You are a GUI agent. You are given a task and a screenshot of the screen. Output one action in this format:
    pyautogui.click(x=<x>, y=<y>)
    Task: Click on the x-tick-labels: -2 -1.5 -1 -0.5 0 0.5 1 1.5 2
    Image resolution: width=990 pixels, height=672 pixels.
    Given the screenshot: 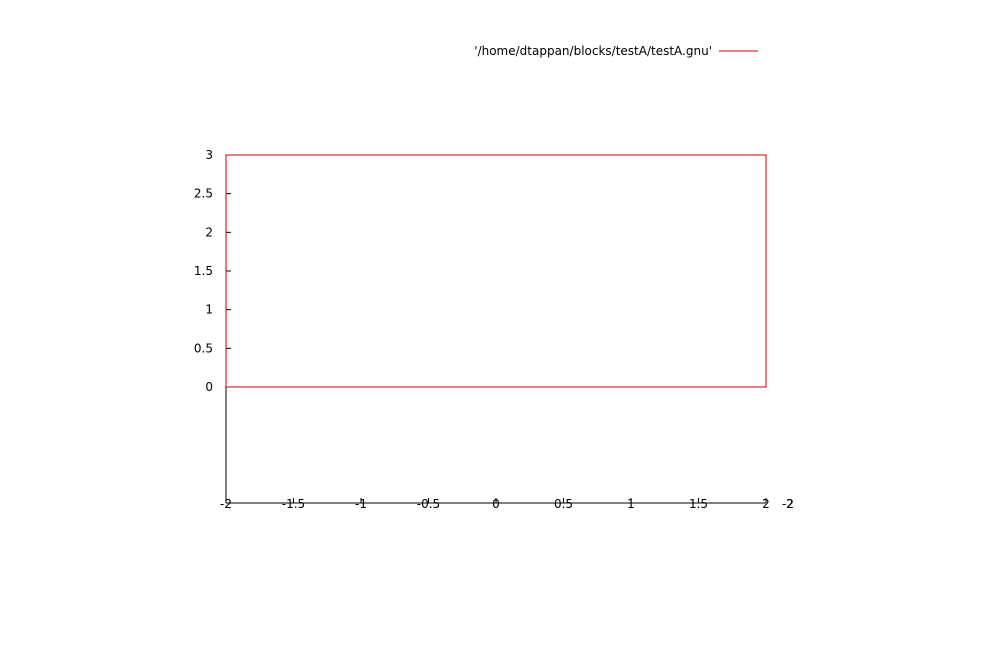 What is the action you would take?
    pyautogui.click(x=495, y=504)
    